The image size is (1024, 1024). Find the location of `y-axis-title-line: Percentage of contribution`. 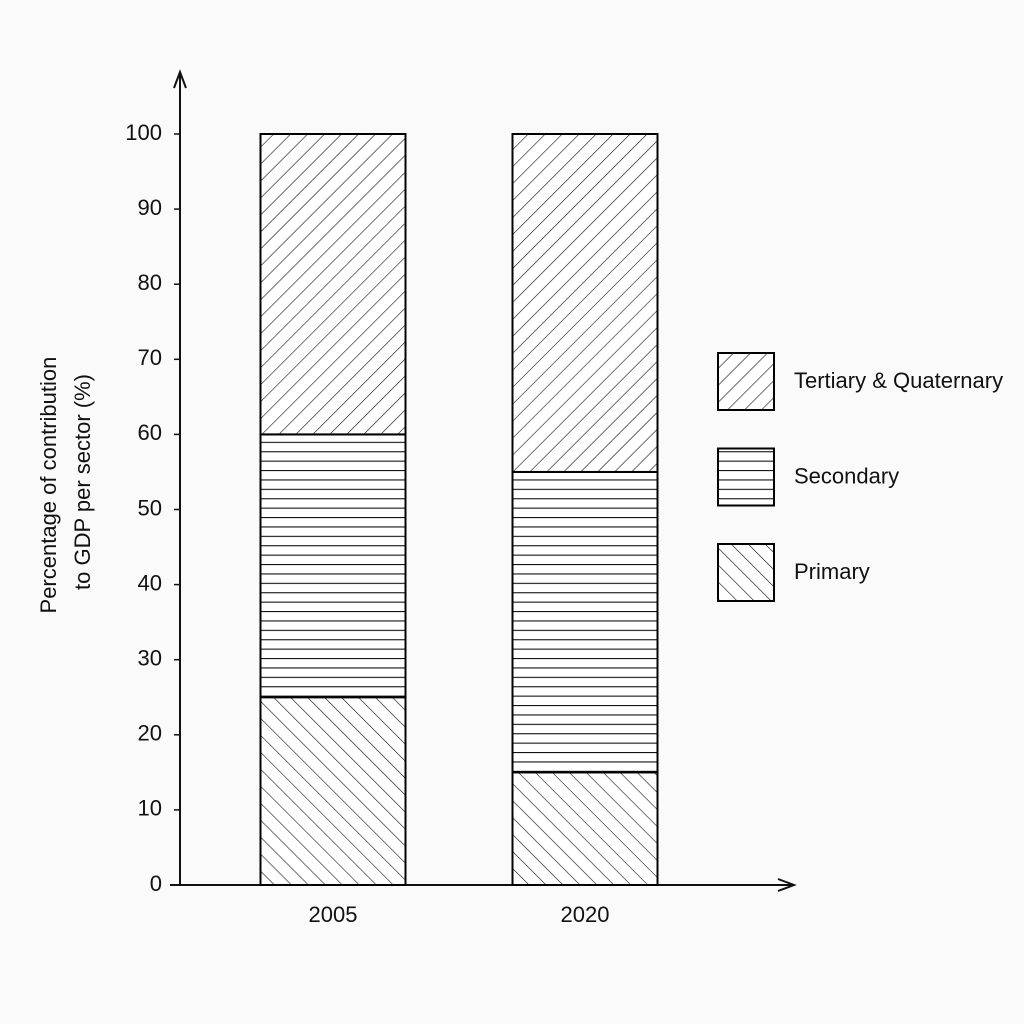

y-axis-title-line: Percentage of contribution is located at coordinates (48, 485).